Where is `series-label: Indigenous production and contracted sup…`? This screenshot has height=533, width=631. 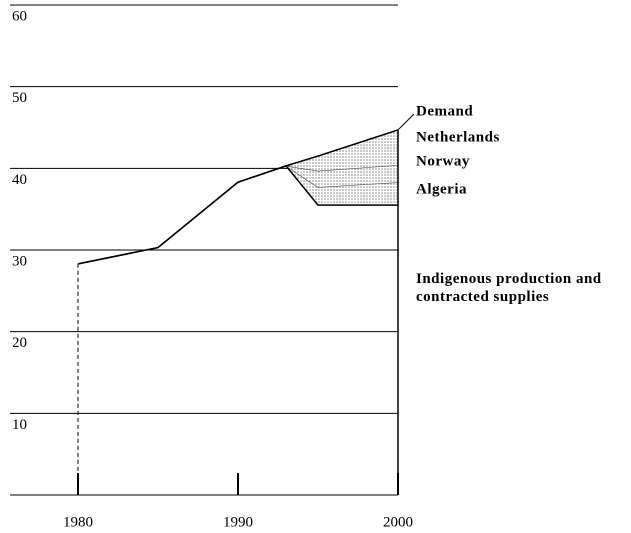
series-label: Indigenous production and contracted sup… is located at coordinates (509, 288).